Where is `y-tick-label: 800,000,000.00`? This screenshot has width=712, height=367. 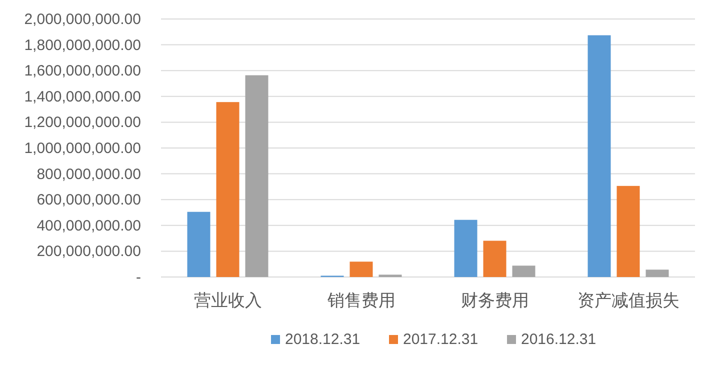 y-tick-label: 800,000,000.00 is located at coordinates (88, 174).